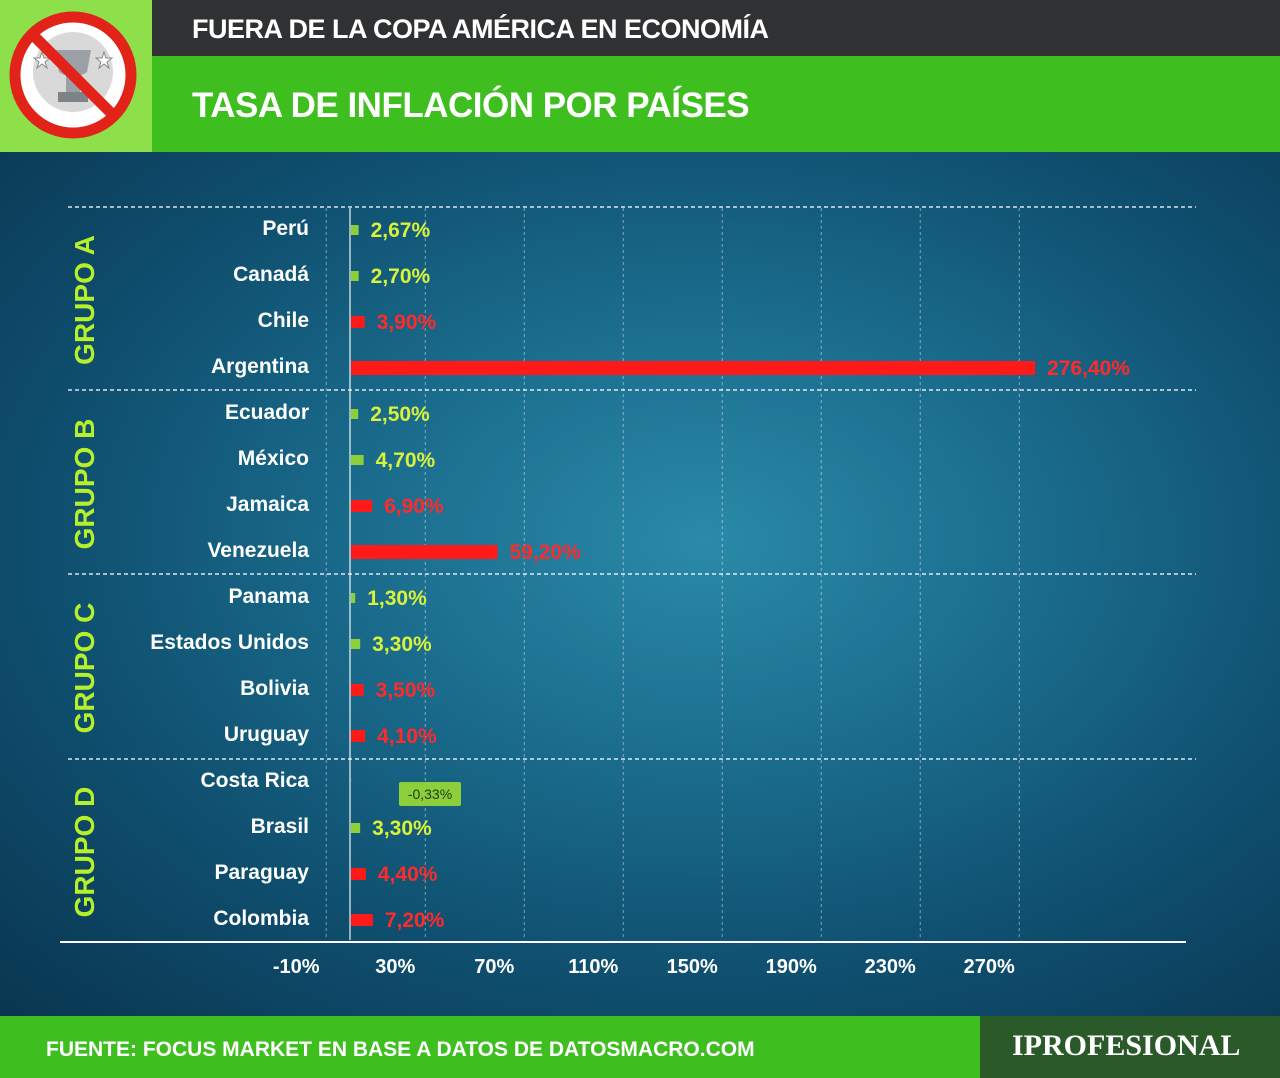  Describe the element at coordinates (271, 274) in the screenshot. I see `country-label: Canadá` at that location.